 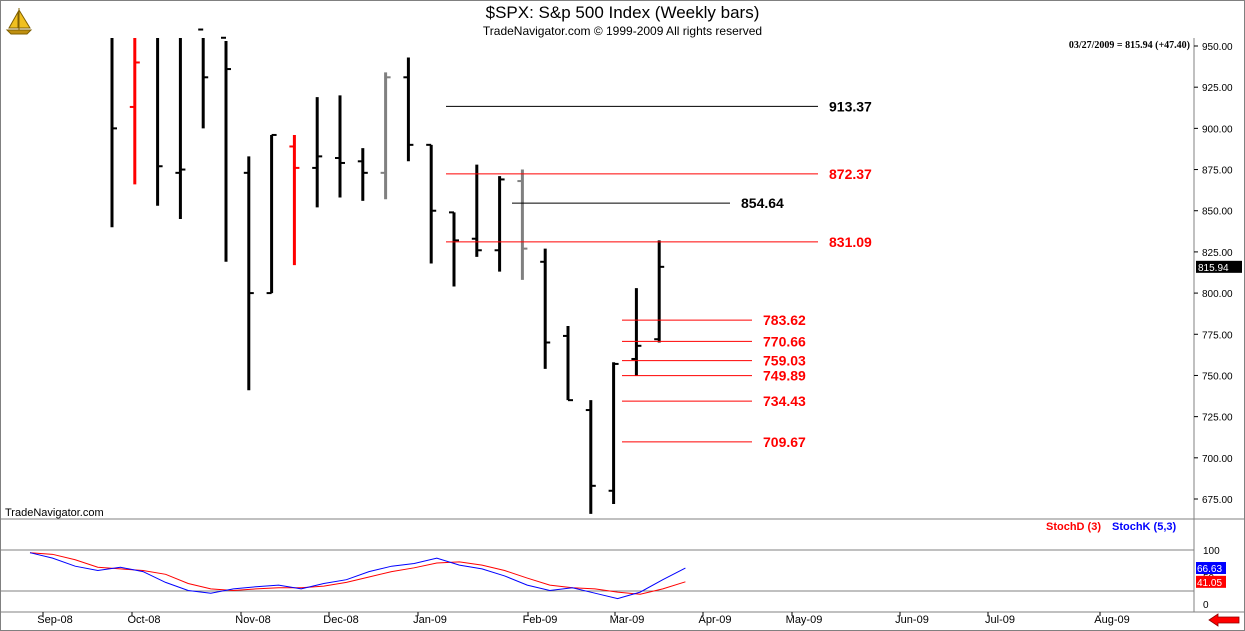 What do you see at coordinates (784, 376) in the screenshot?
I see `level-label: 749.89` at bounding box center [784, 376].